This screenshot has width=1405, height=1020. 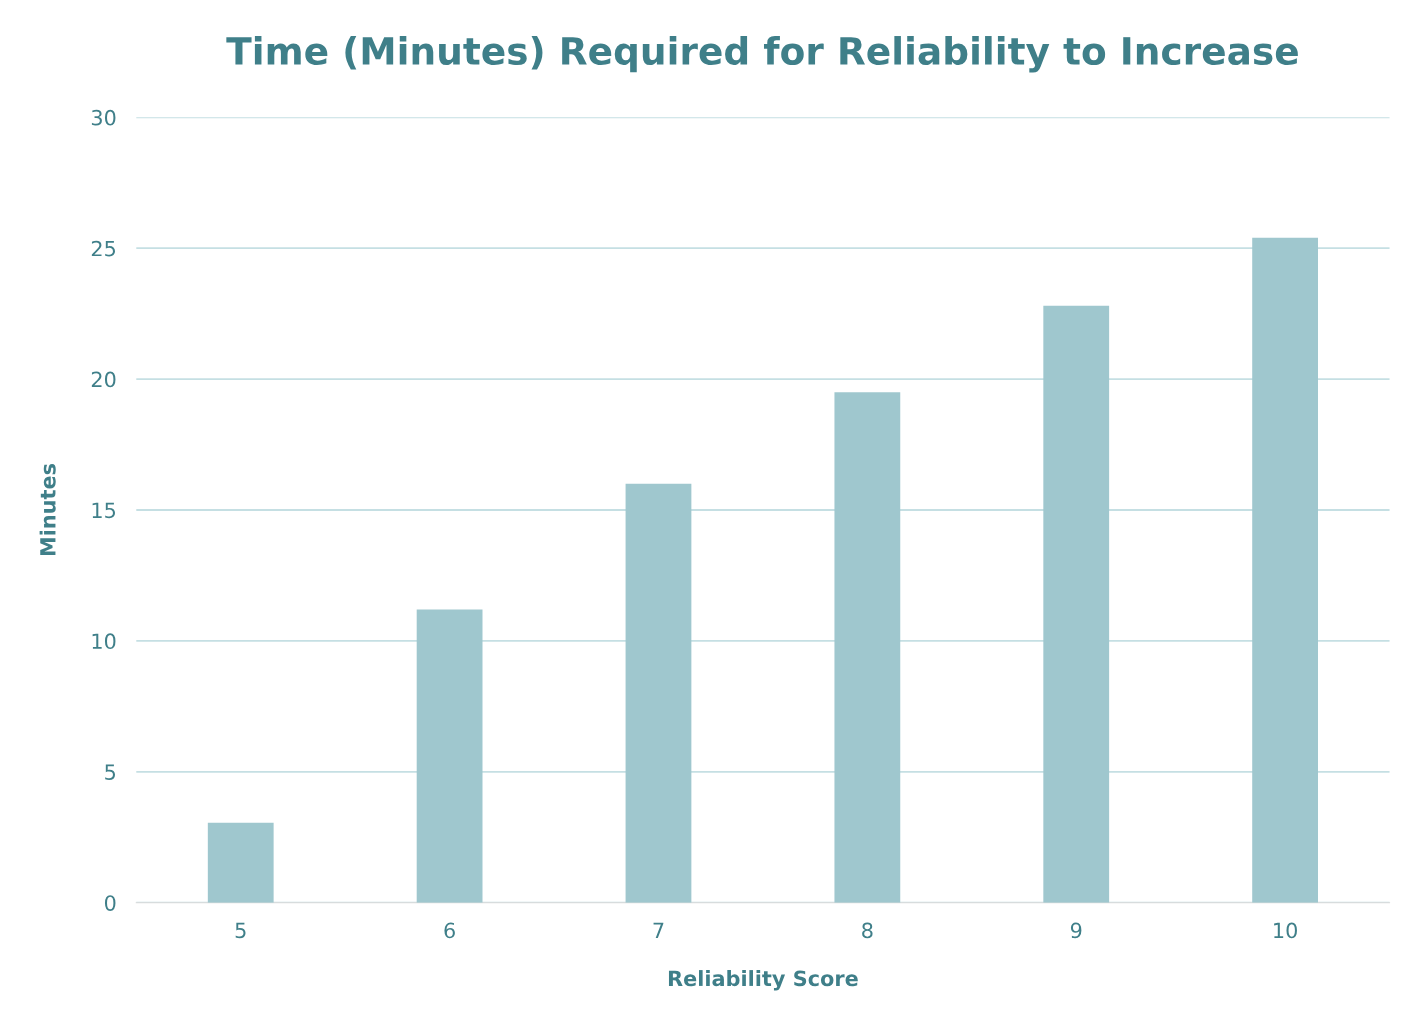 I want to click on y-tick-label: 0, so click(x=110, y=903).